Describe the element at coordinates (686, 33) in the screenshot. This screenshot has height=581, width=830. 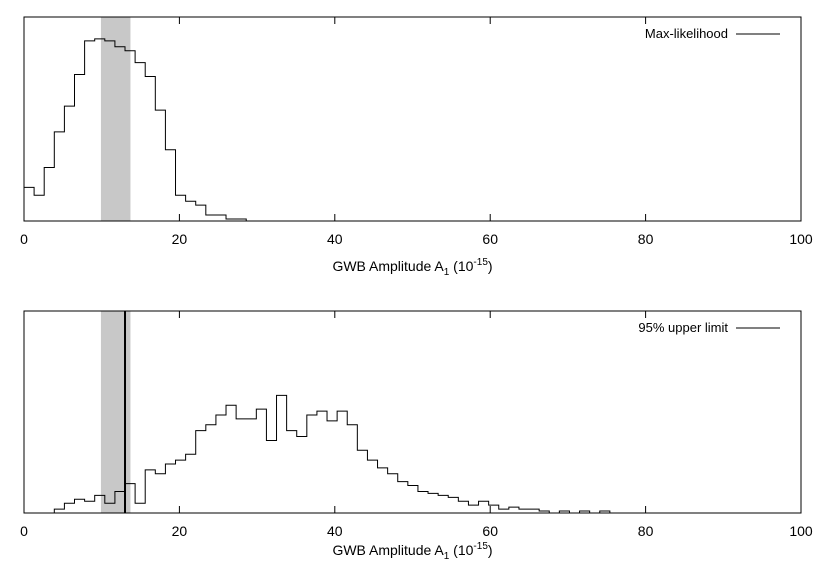
I see `legend-label: Max-likelihood` at that location.